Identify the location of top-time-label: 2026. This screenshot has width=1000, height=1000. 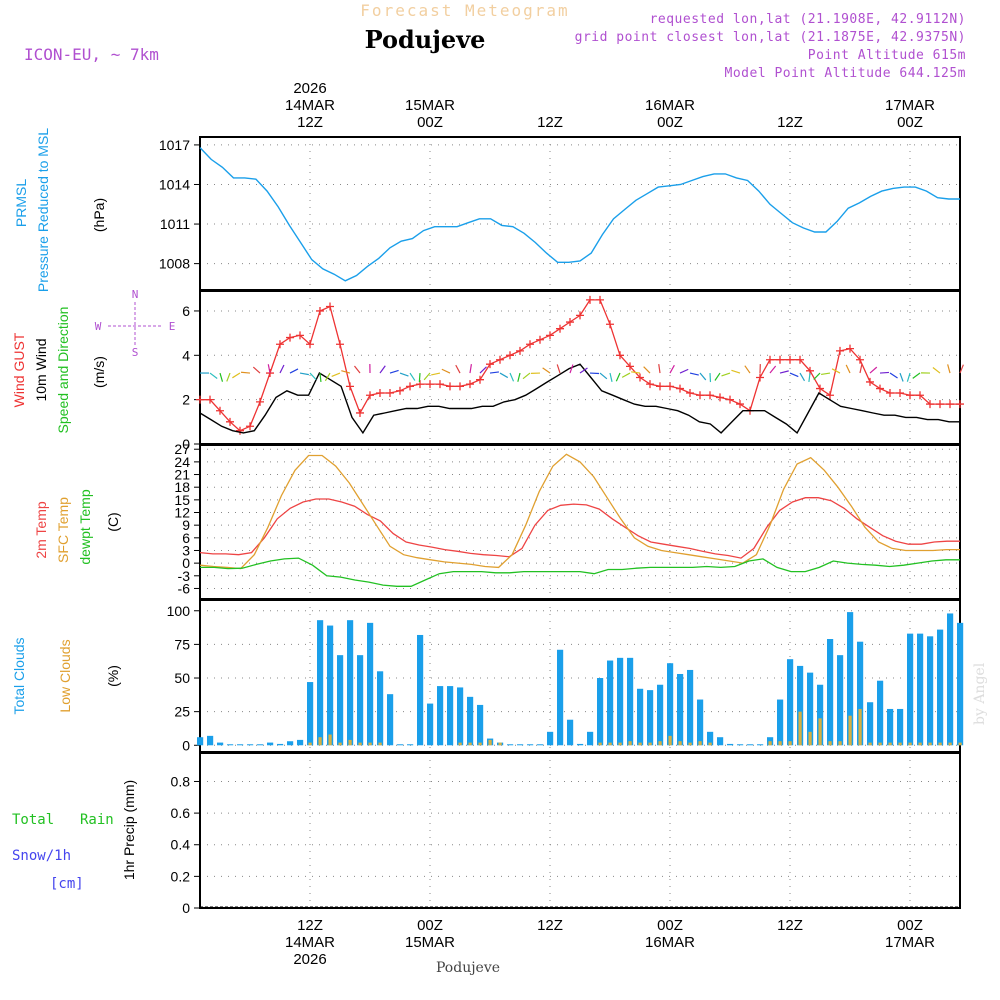
(309, 88).